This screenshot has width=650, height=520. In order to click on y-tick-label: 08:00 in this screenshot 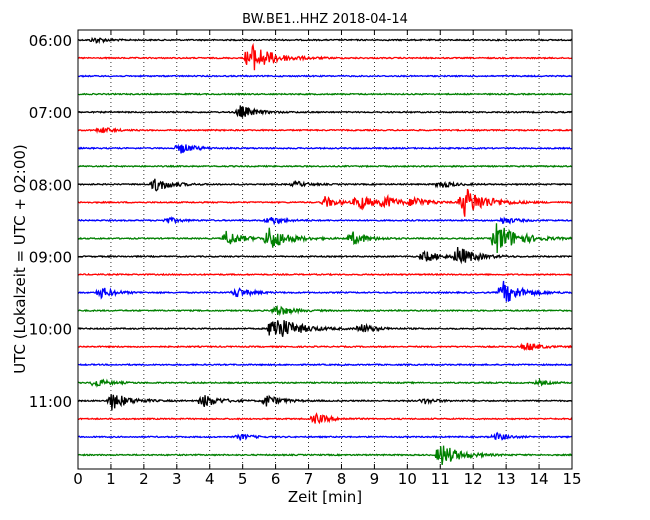, I will do `click(50, 185)`.